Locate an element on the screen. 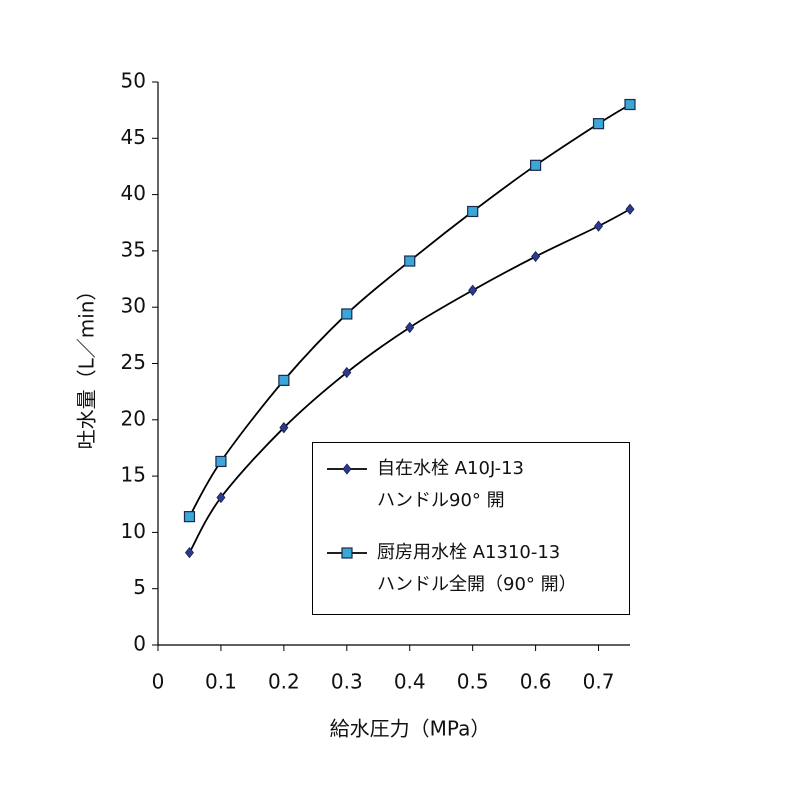  y-tick-label: 40 is located at coordinates (133, 193).